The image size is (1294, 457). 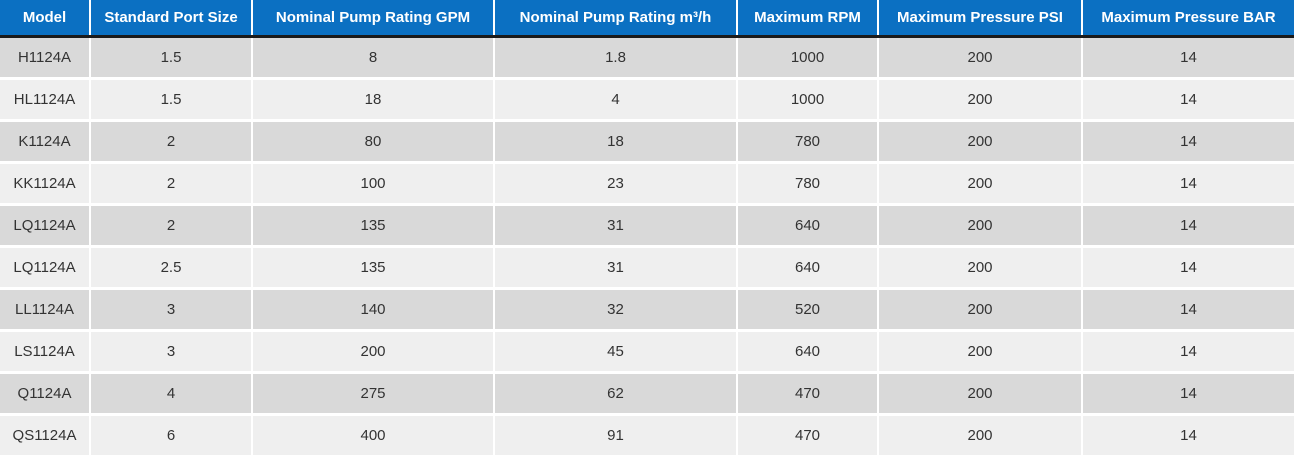 I want to click on column-header-maximum-pressure-psi: Maximum Pressure PSI, so click(x=980, y=19).